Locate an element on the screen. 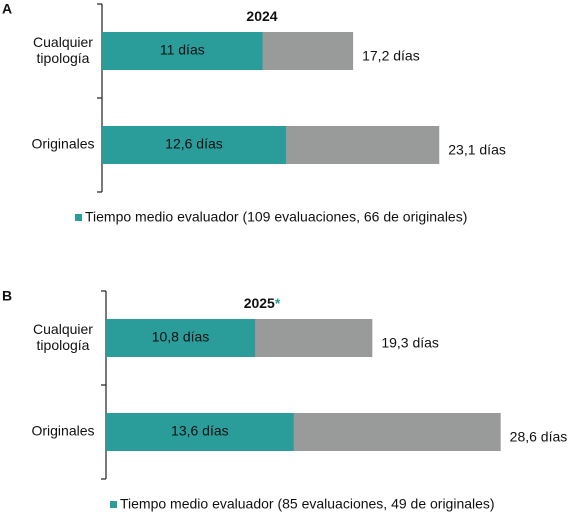 The height and width of the screenshot is (516, 570). bar-label: 23,1 días is located at coordinates (477, 150).